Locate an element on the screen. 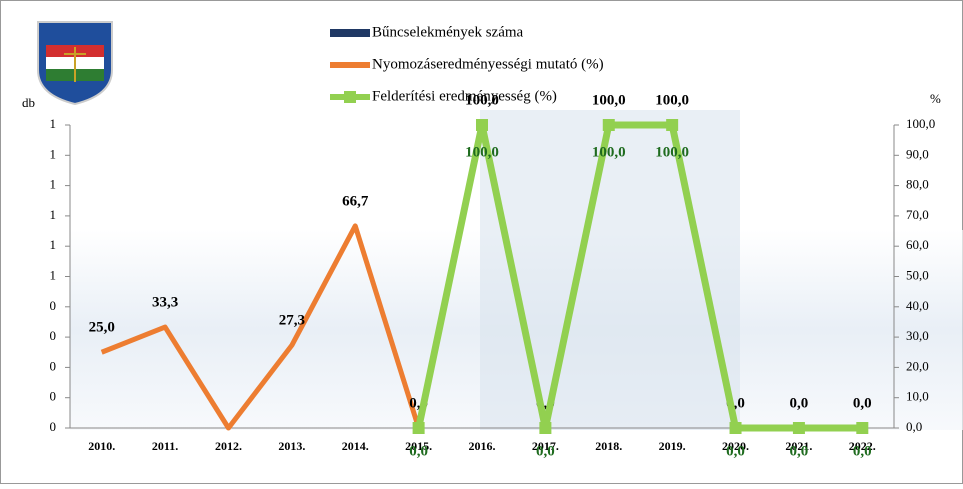 Image resolution: width=963 pixels, height=489 pixels. legend-label: Felderítési eredményesség (%) is located at coordinates (464, 96).